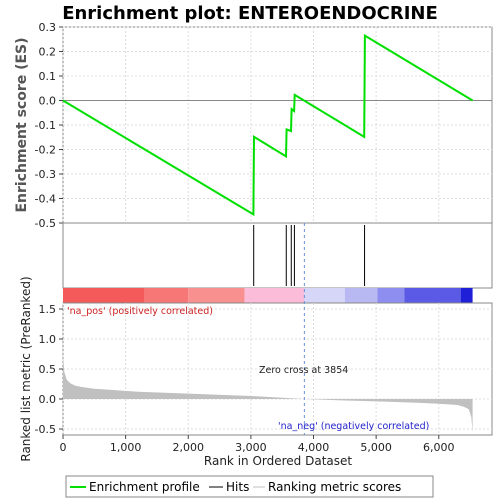 This screenshot has width=500, height=500. Describe the element at coordinates (144, 487) in the screenshot. I see `legend-profile-label: Enrichment profile` at that location.